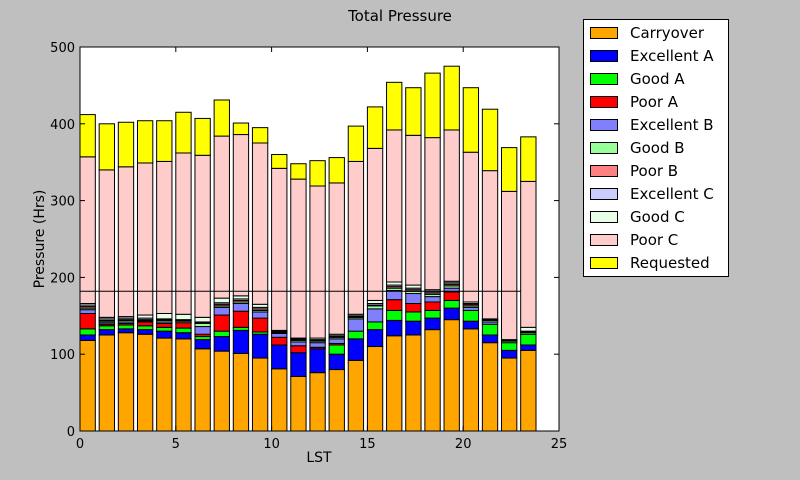 The width and height of the screenshot is (800, 480). What do you see at coordinates (319, 458) in the screenshot?
I see `x-axis-label: LST` at bounding box center [319, 458].